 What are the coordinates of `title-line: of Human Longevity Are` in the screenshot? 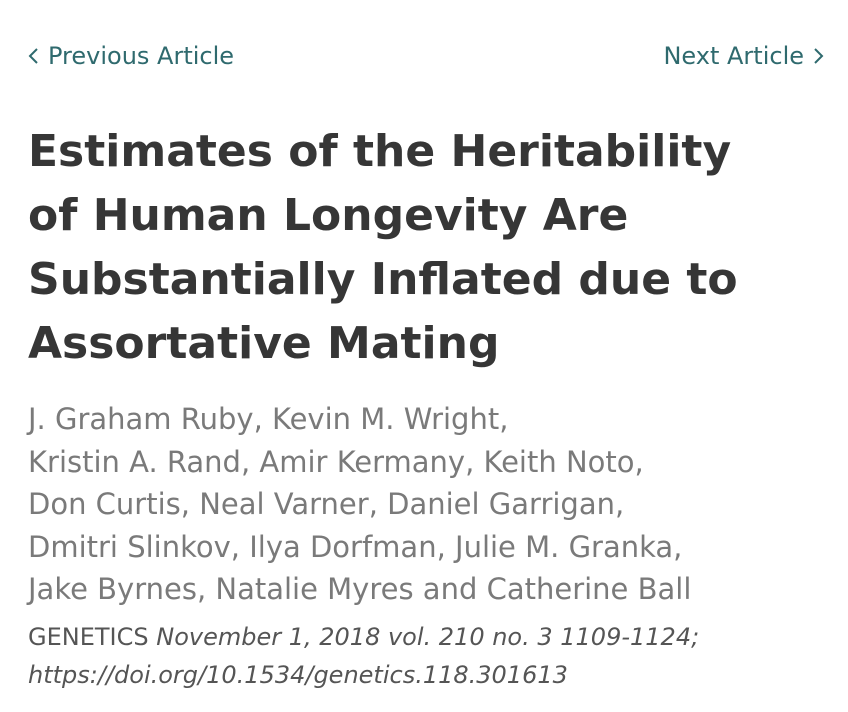 It's located at (328, 215).